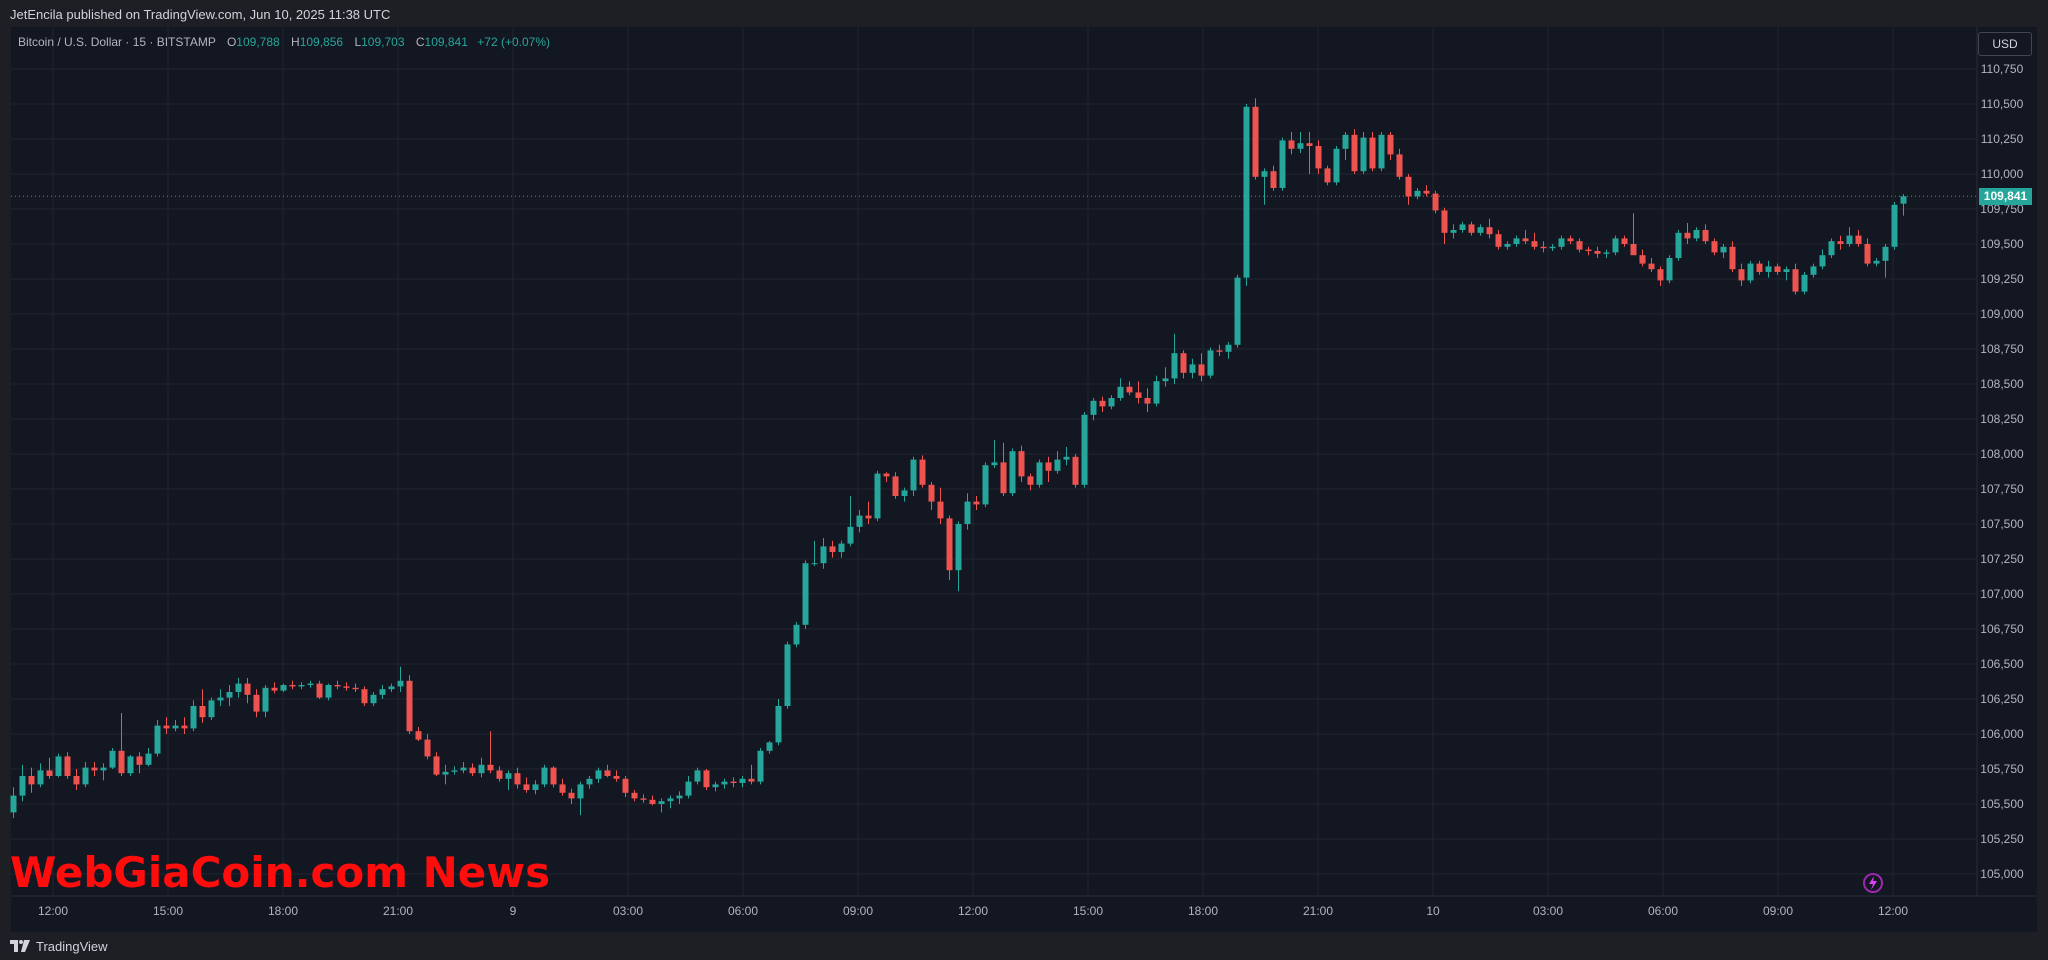 The width and height of the screenshot is (2048, 960). Describe the element at coordinates (2002, 839) in the screenshot. I see `price-tick-label: 105,250` at that location.